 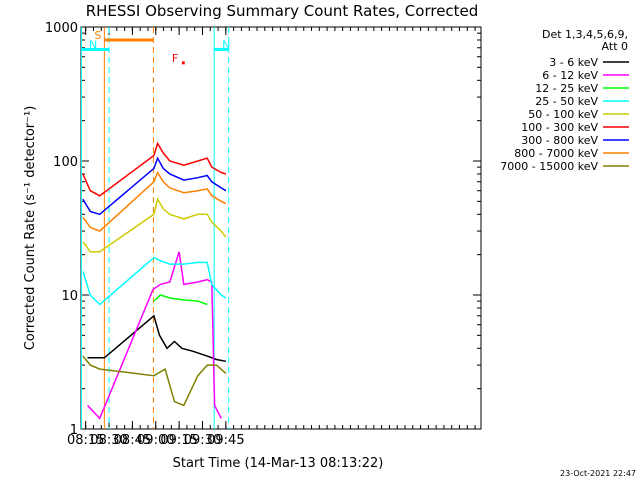 I want to click on series-line-12-25-kev, so click(x=180, y=300).